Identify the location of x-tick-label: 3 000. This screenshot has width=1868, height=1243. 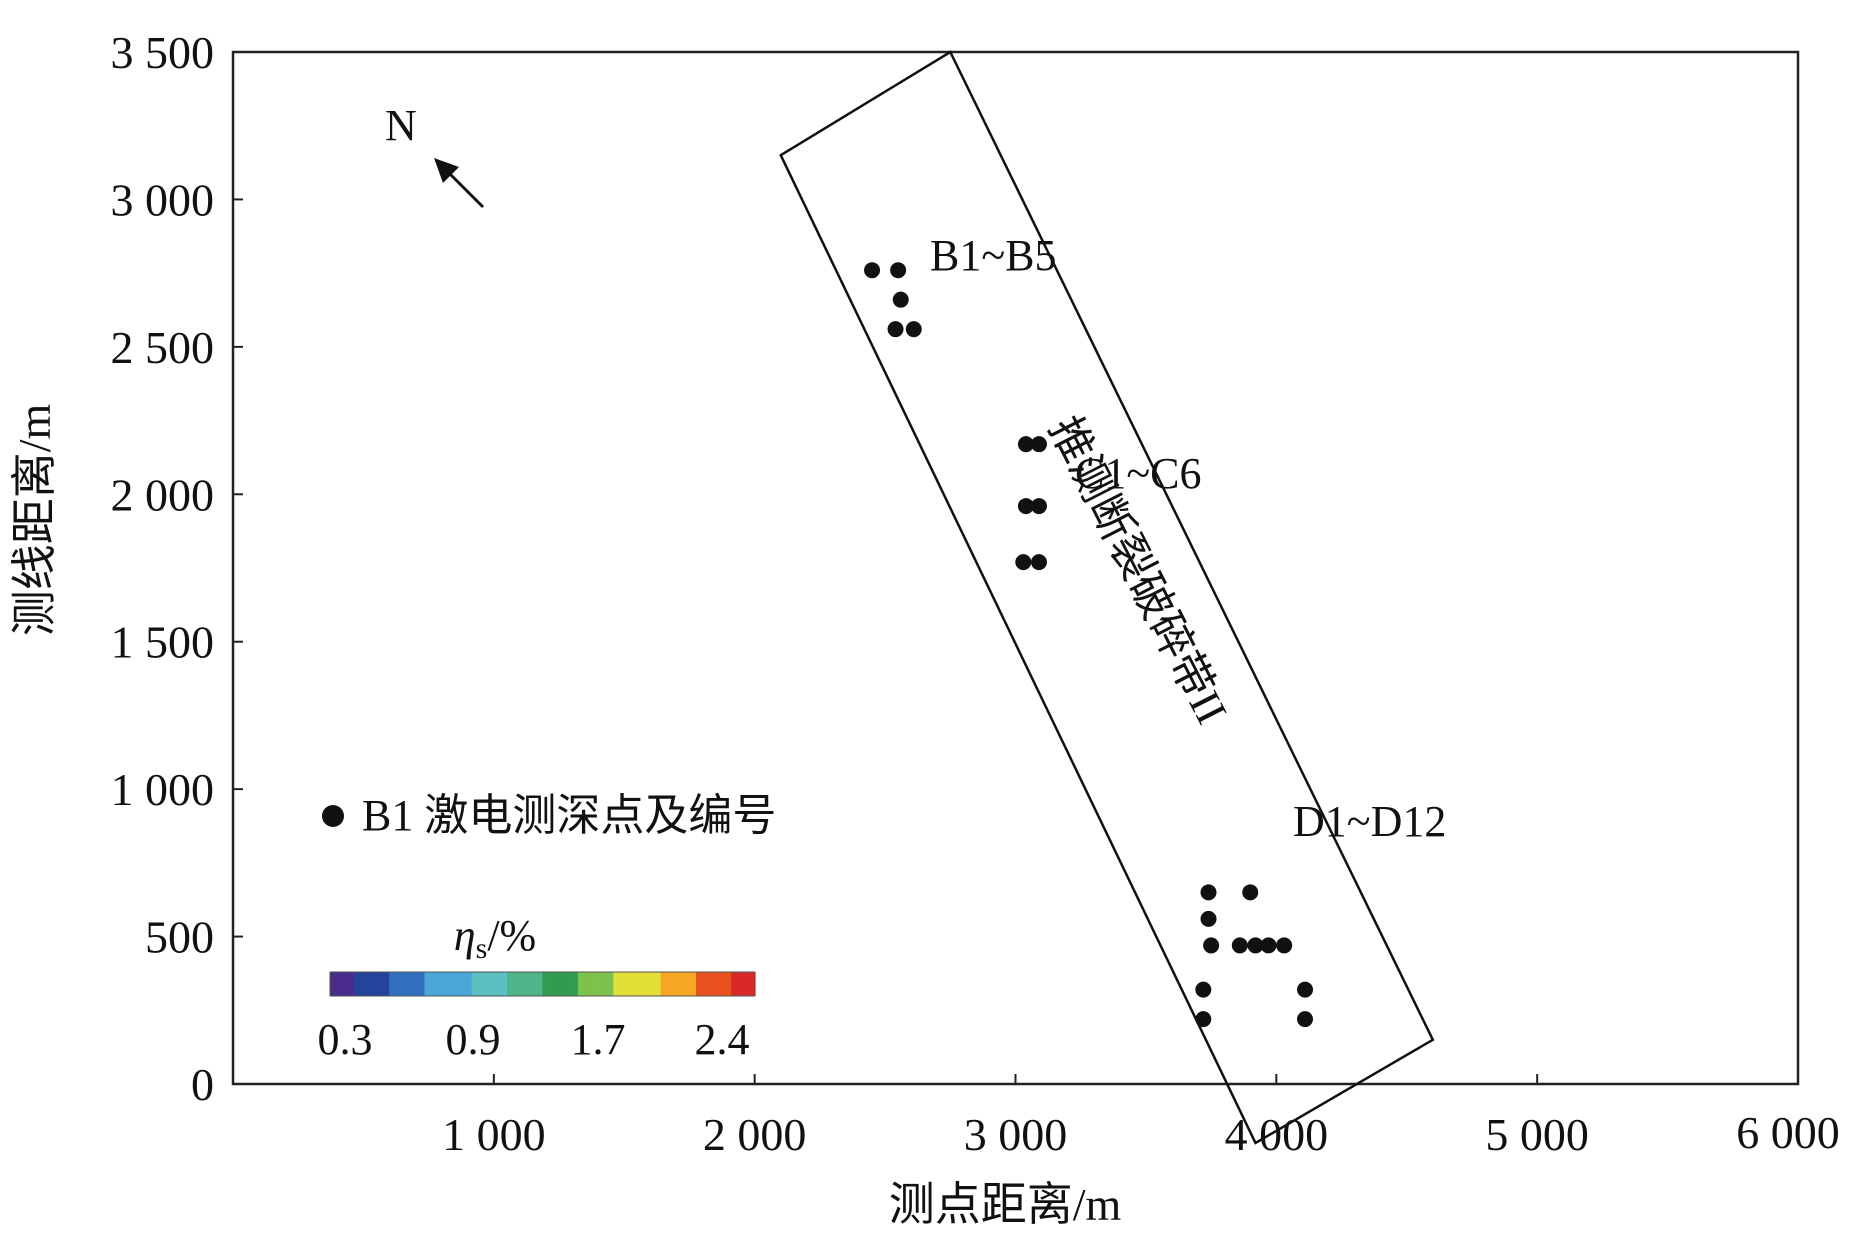
(1016, 1134).